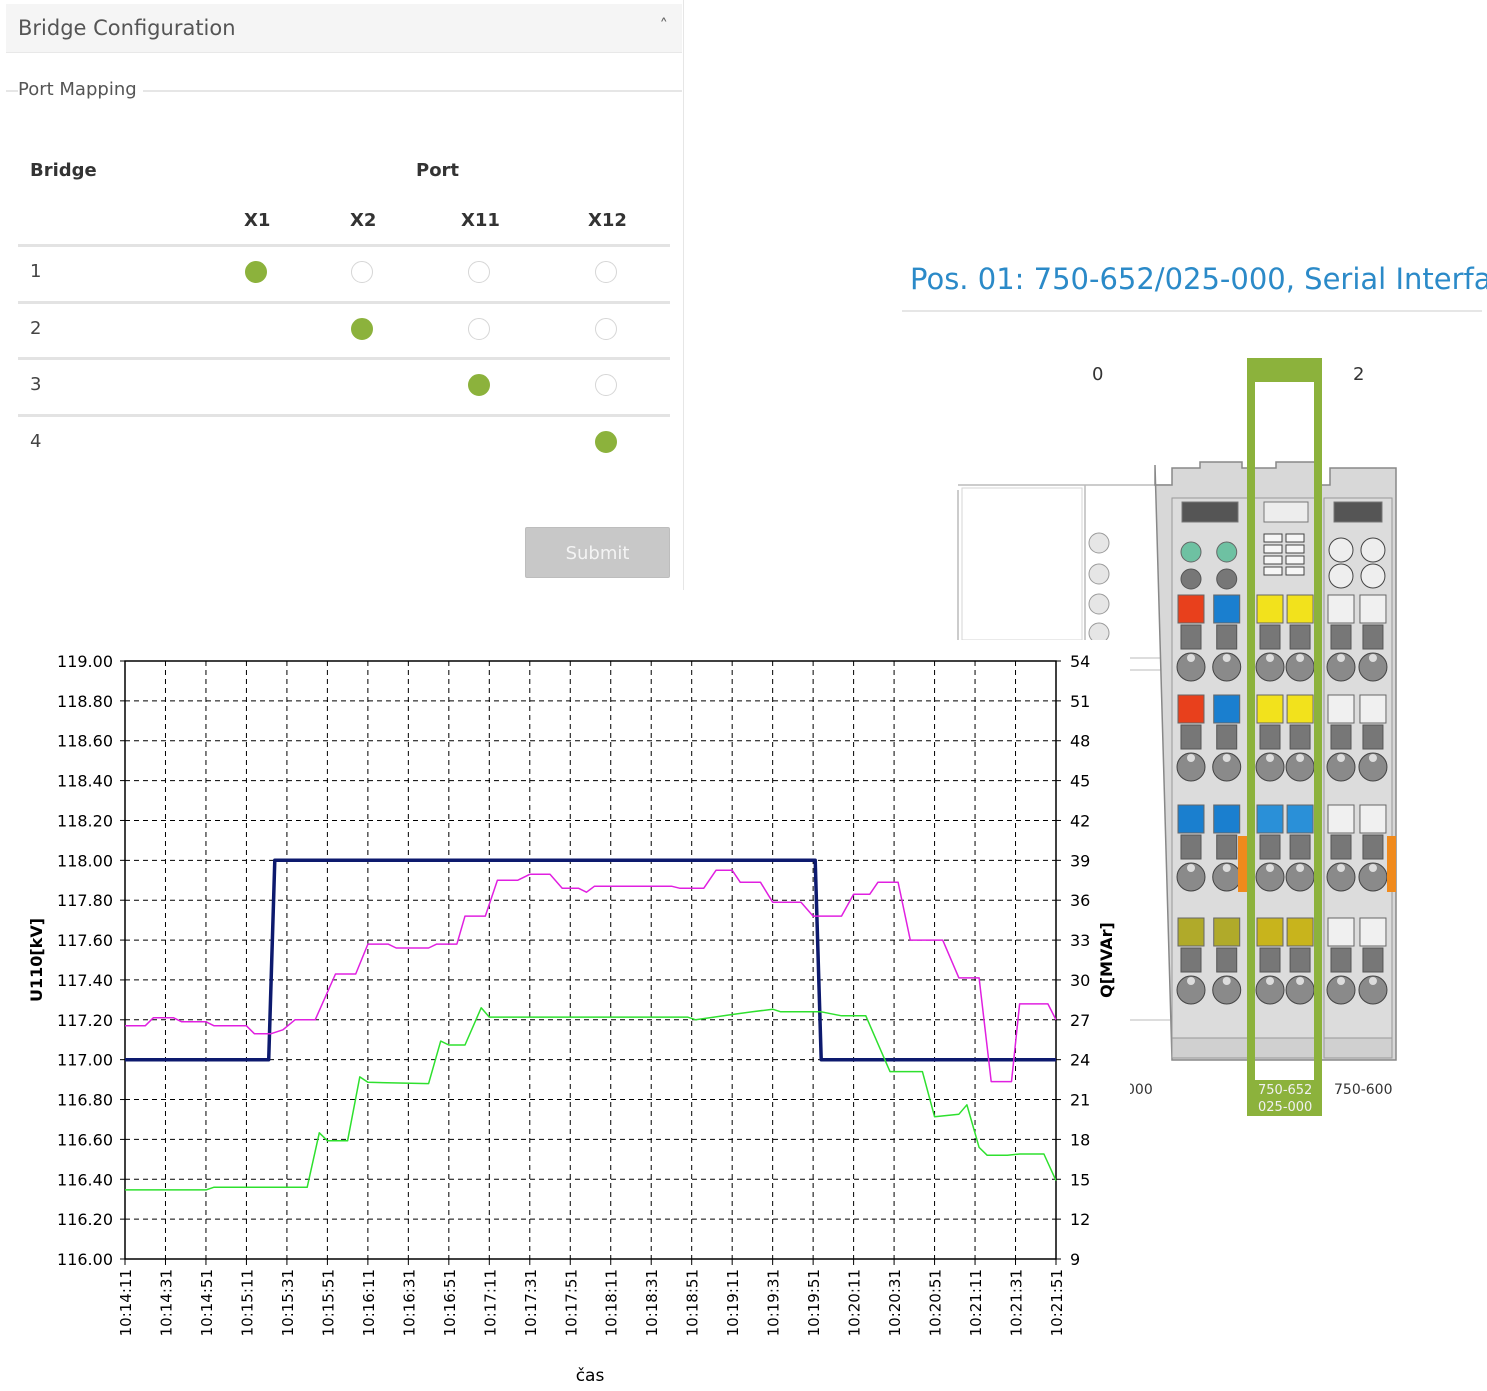 This screenshot has height=1391, width=1487. What do you see at coordinates (1080, 1020) in the screenshot?
I see `y-tick-label-right: 27` at bounding box center [1080, 1020].